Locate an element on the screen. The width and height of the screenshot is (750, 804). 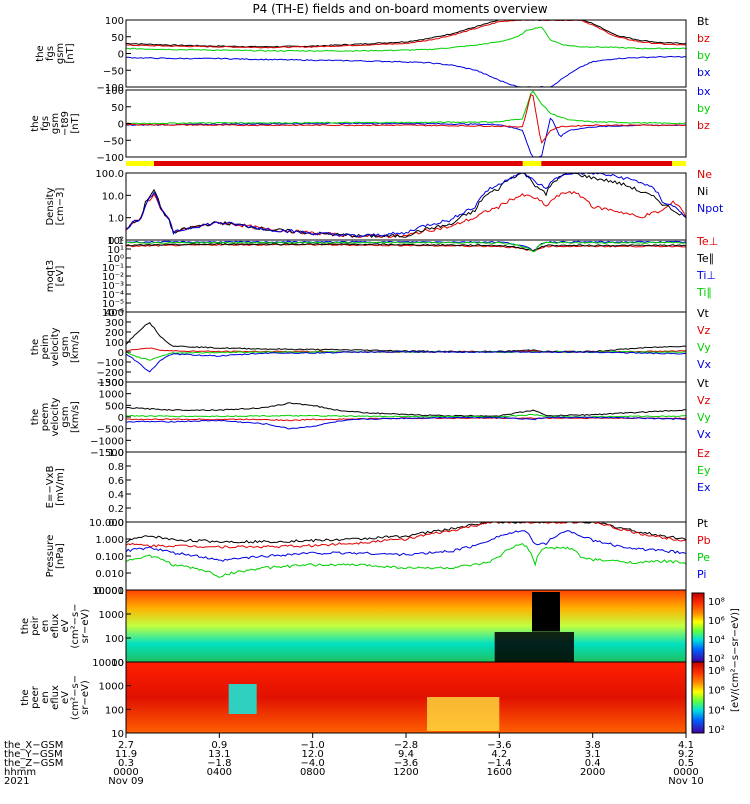
panel-frame is located at coordinates (406, 556).